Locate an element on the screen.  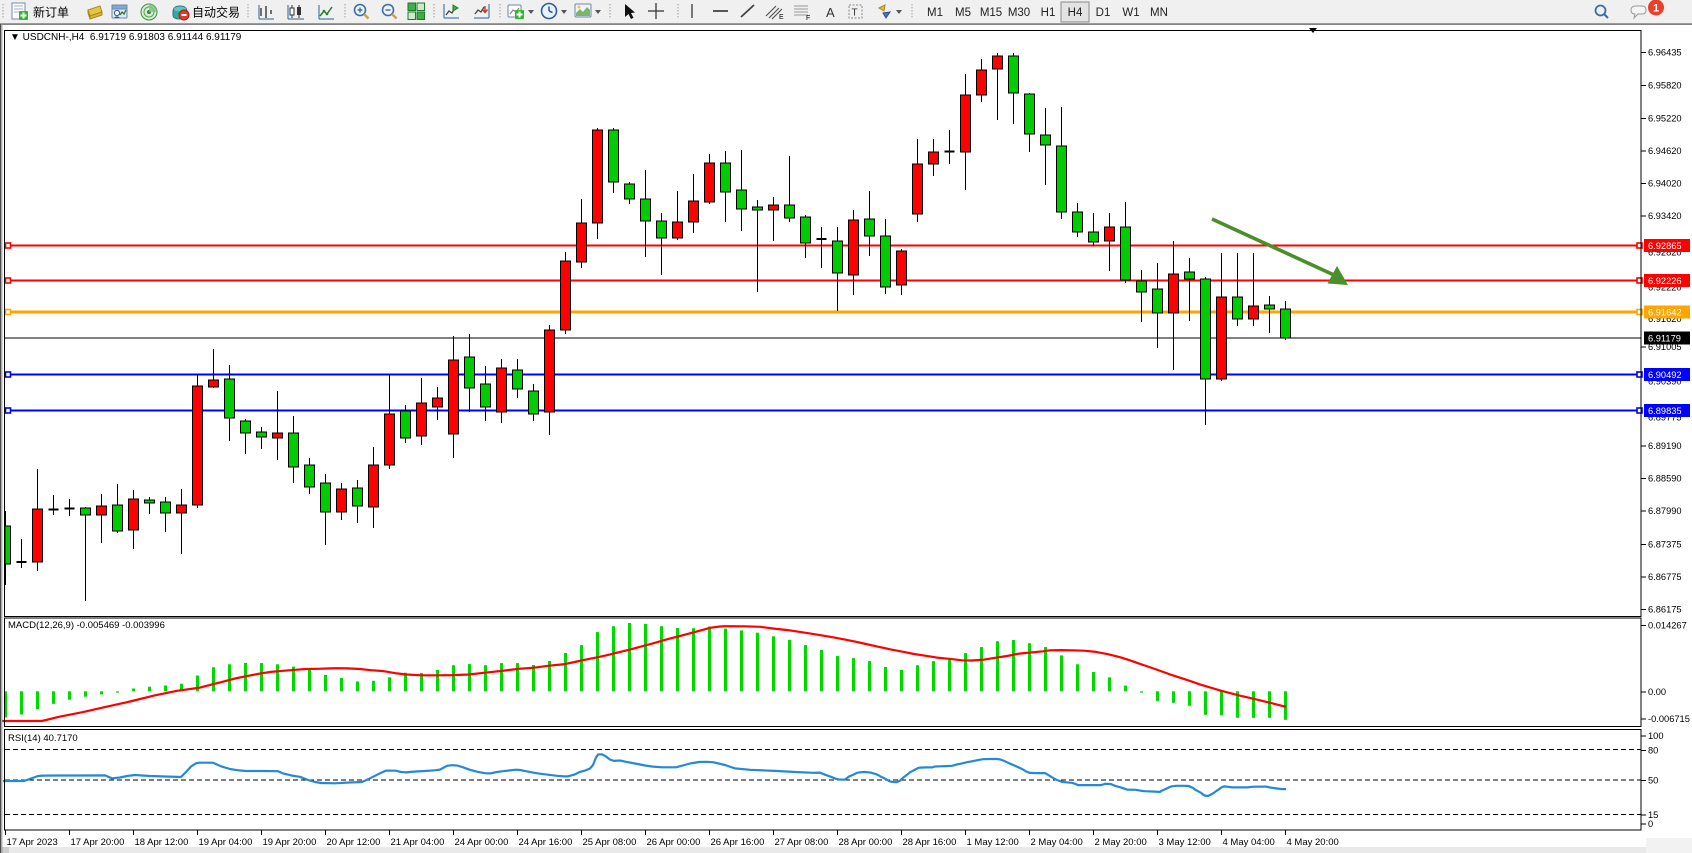
svg-text: 4 May 04:00 is located at coordinates (1249, 842).